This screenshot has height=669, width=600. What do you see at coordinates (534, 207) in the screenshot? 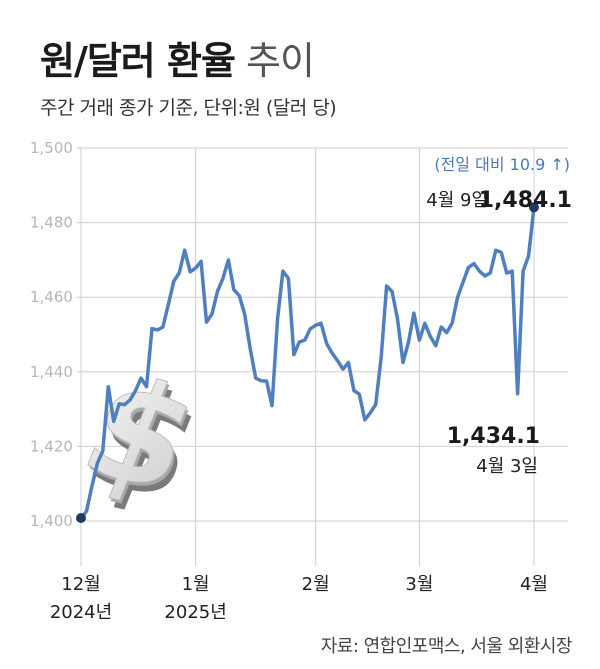
I see `high-point-marker` at bounding box center [534, 207].